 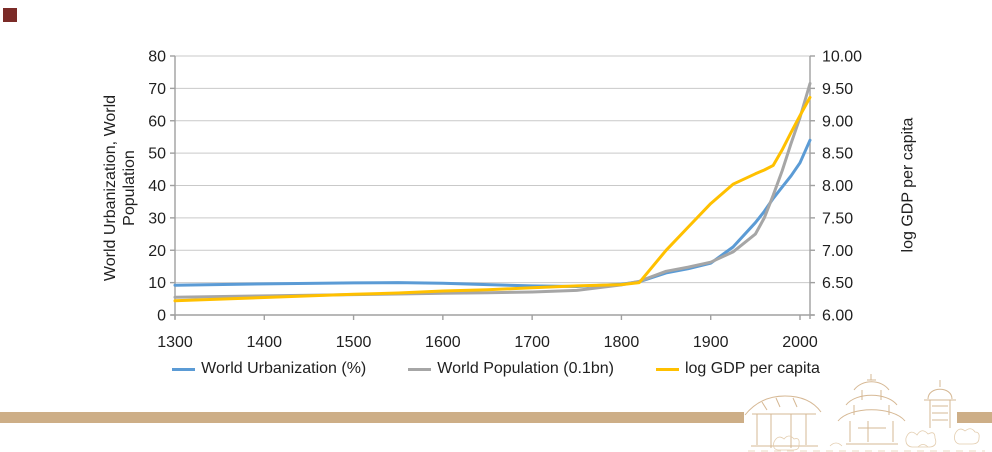 What do you see at coordinates (842, 57) in the screenshot?
I see `right-axis-tick-label: 10.00` at bounding box center [842, 57].